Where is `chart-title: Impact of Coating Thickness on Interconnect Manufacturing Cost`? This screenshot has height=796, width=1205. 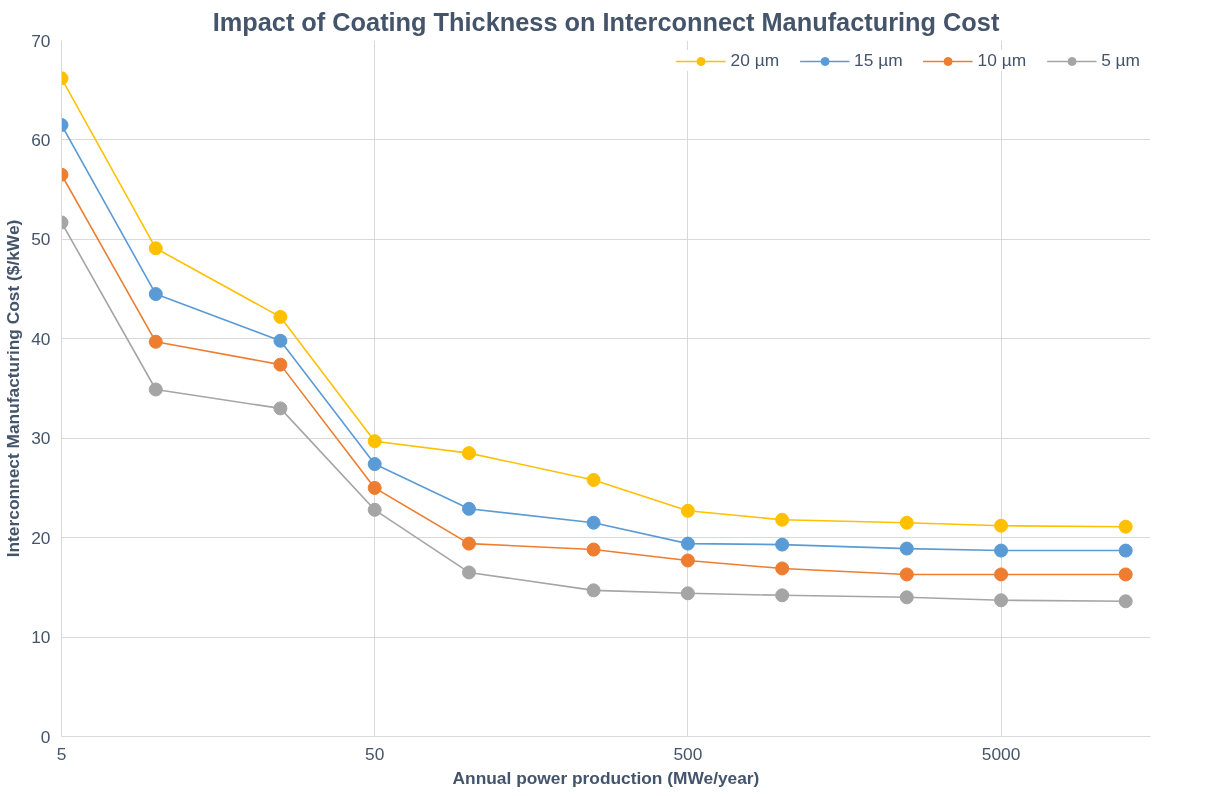
chart-title: Impact of Coating Thickness on Interconnect Manufacturing Cost is located at coordinates (606, 21).